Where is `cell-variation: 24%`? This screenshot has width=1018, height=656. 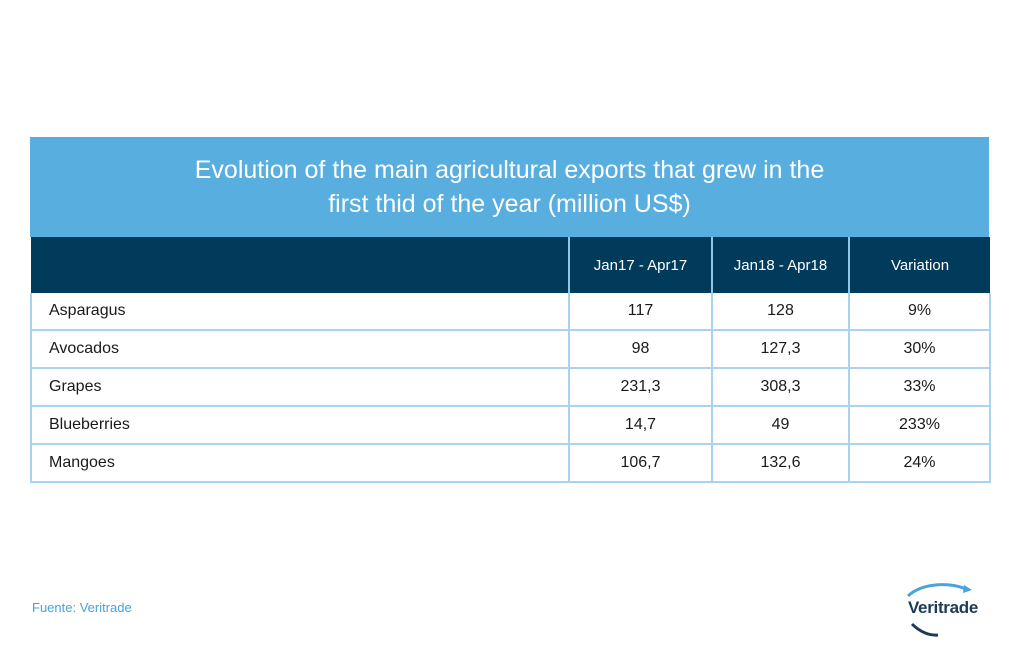
cell-variation: 24% is located at coordinates (919, 463).